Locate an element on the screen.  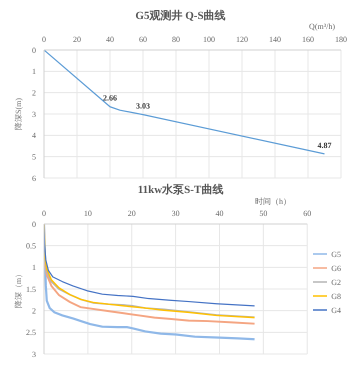
y-tick-label: 5 is located at coordinates (34, 157).